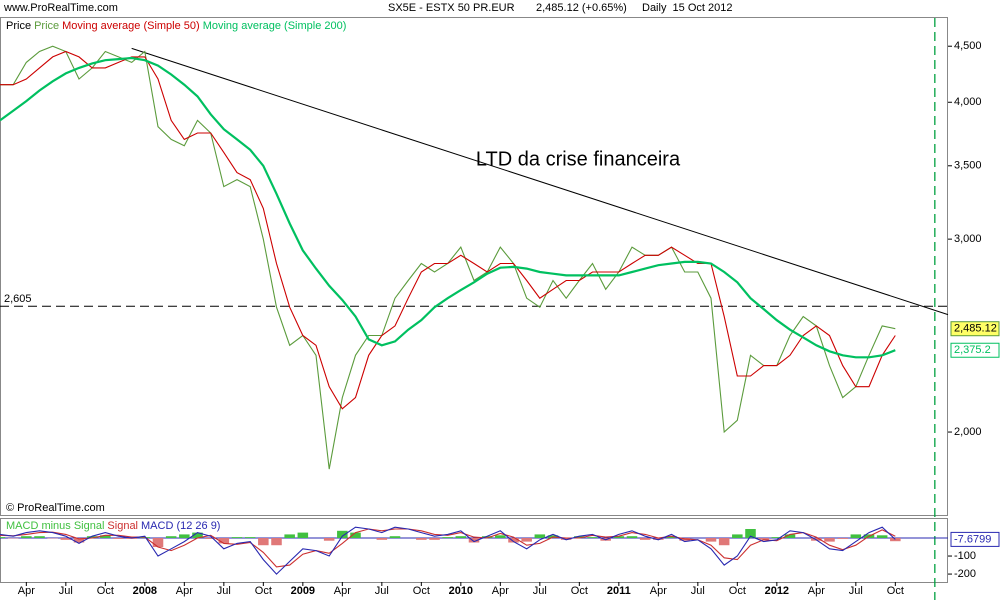  Describe the element at coordinates (55, 526) in the screenshot. I see `legend-entry: MACD minus Signal` at that location.